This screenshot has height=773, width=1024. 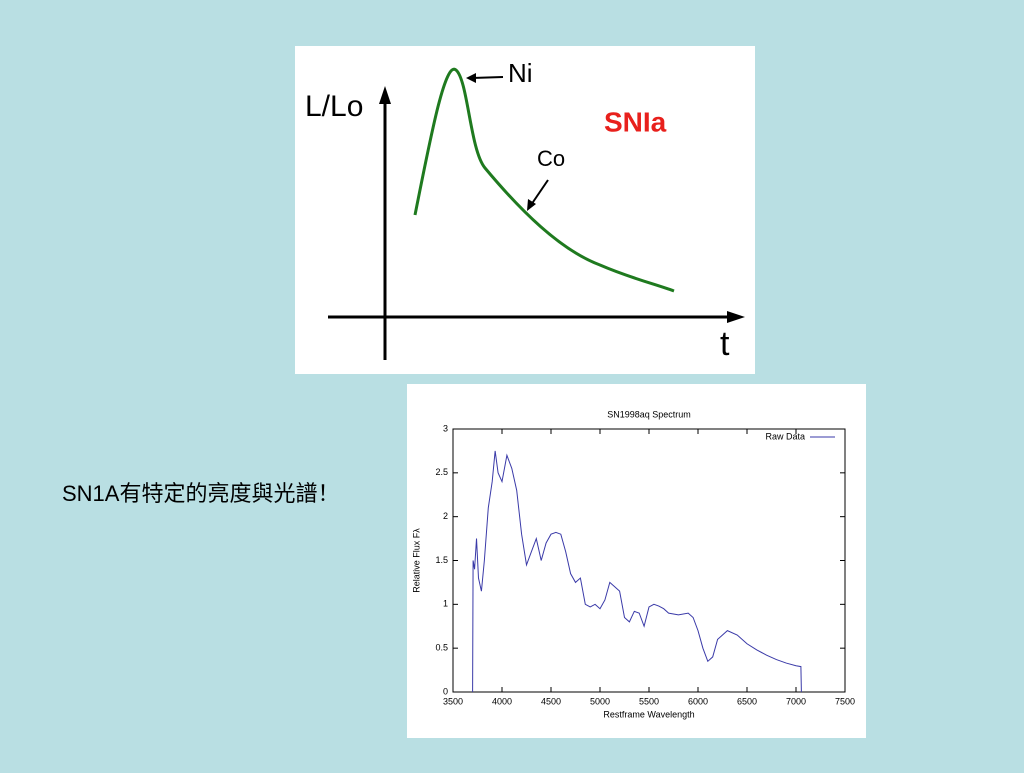 What do you see at coordinates (725, 344) in the screenshot?
I see `x-label: t` at bounding box center [725, 344].